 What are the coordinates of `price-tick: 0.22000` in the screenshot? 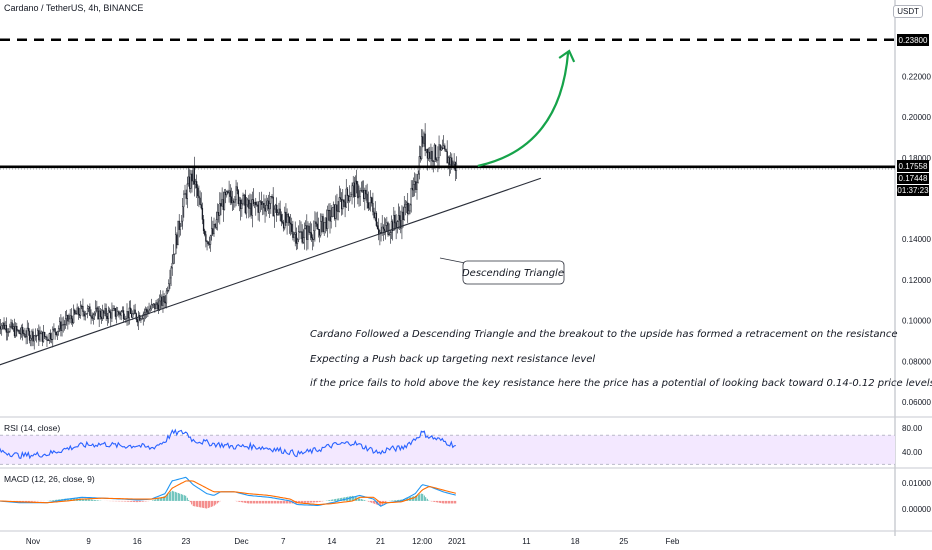 It's located at (916, 76).